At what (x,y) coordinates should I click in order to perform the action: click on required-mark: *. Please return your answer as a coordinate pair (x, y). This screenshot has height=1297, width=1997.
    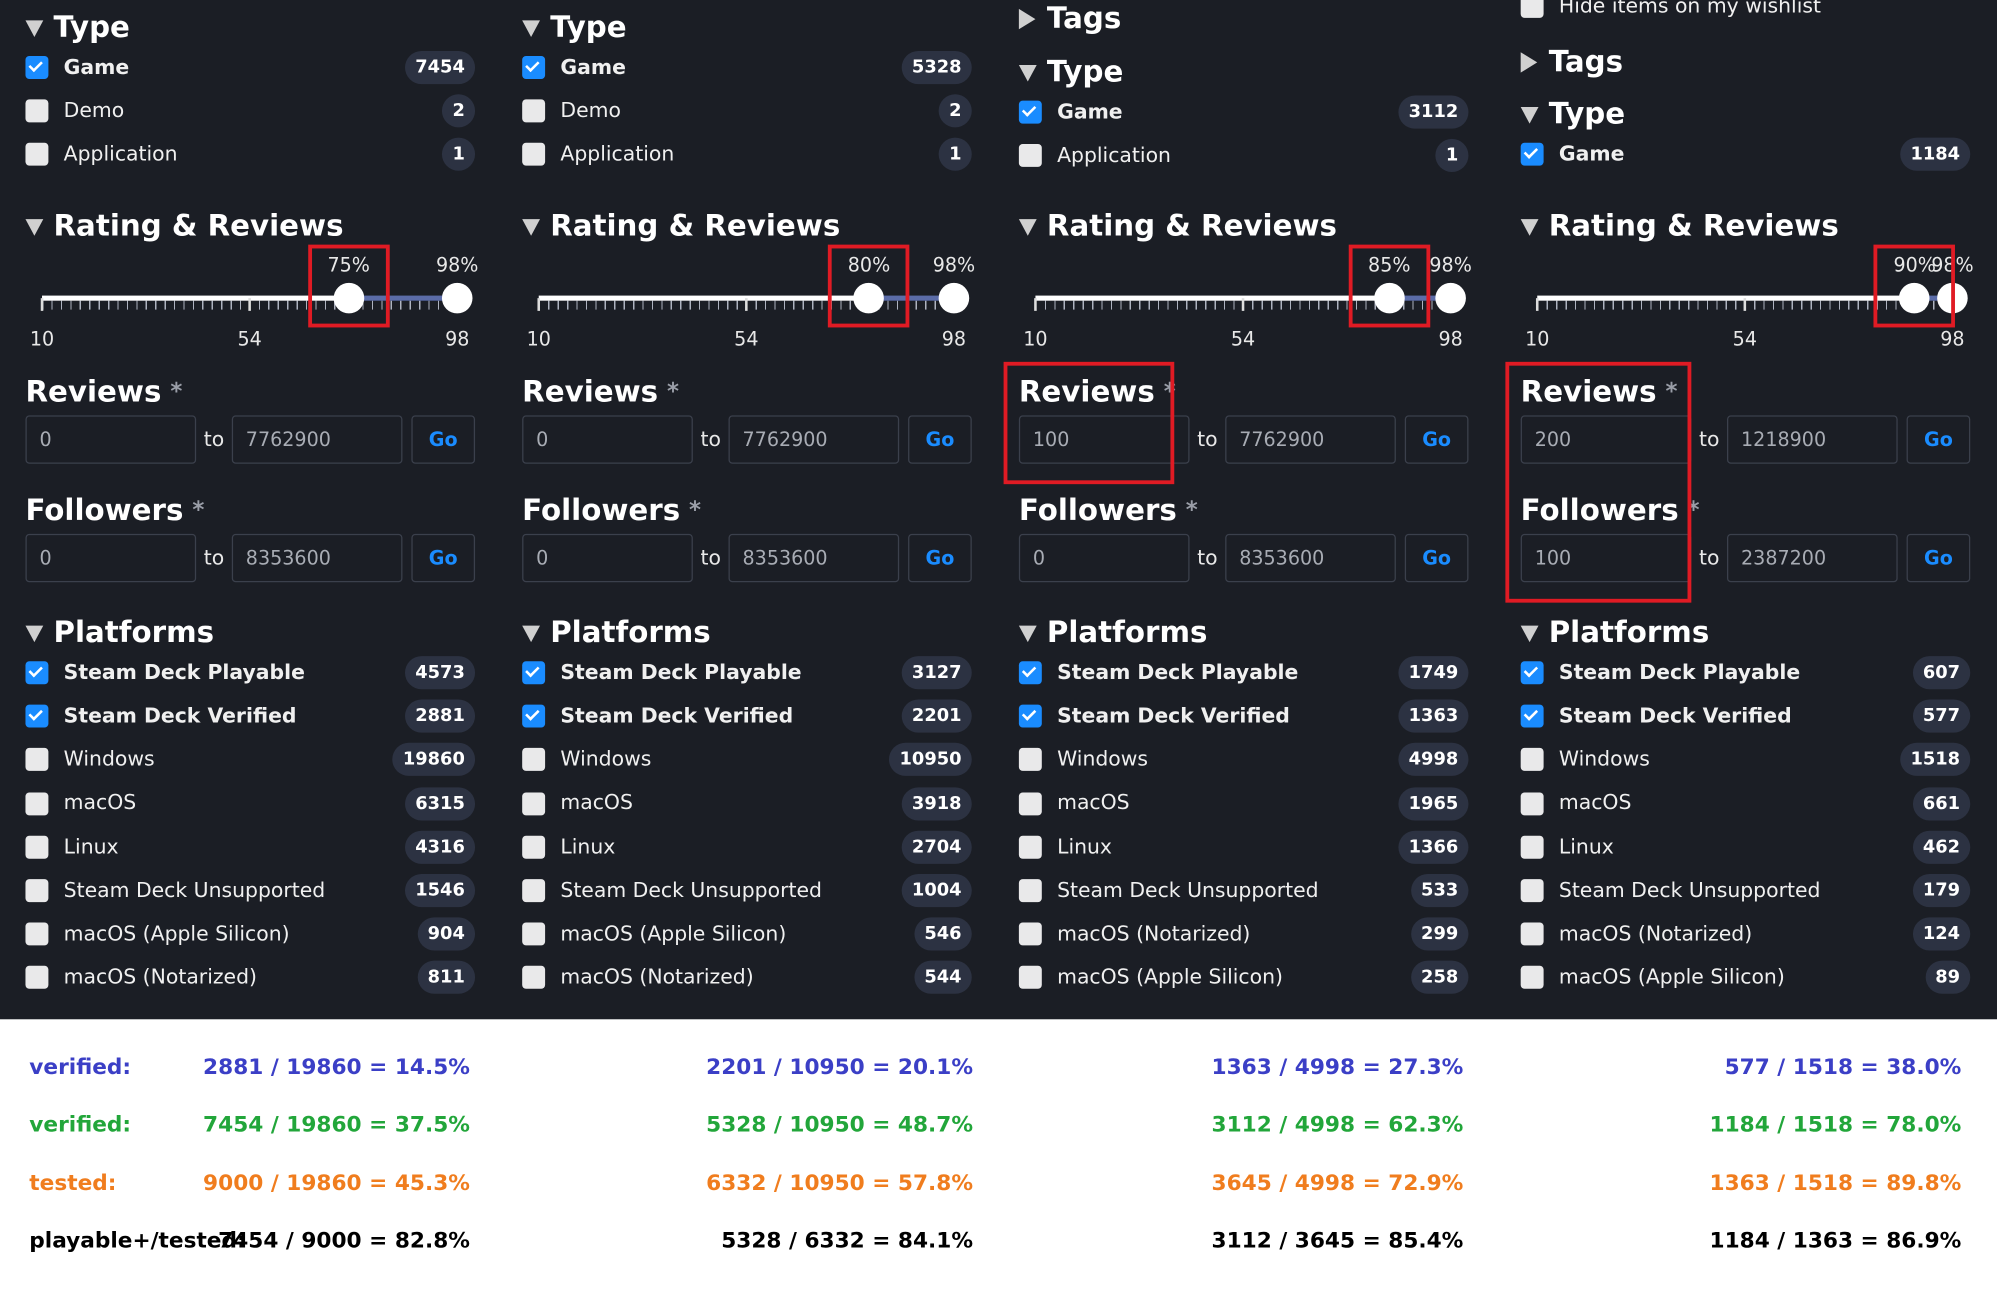
    Looking at the image, I should click on (176, 392).